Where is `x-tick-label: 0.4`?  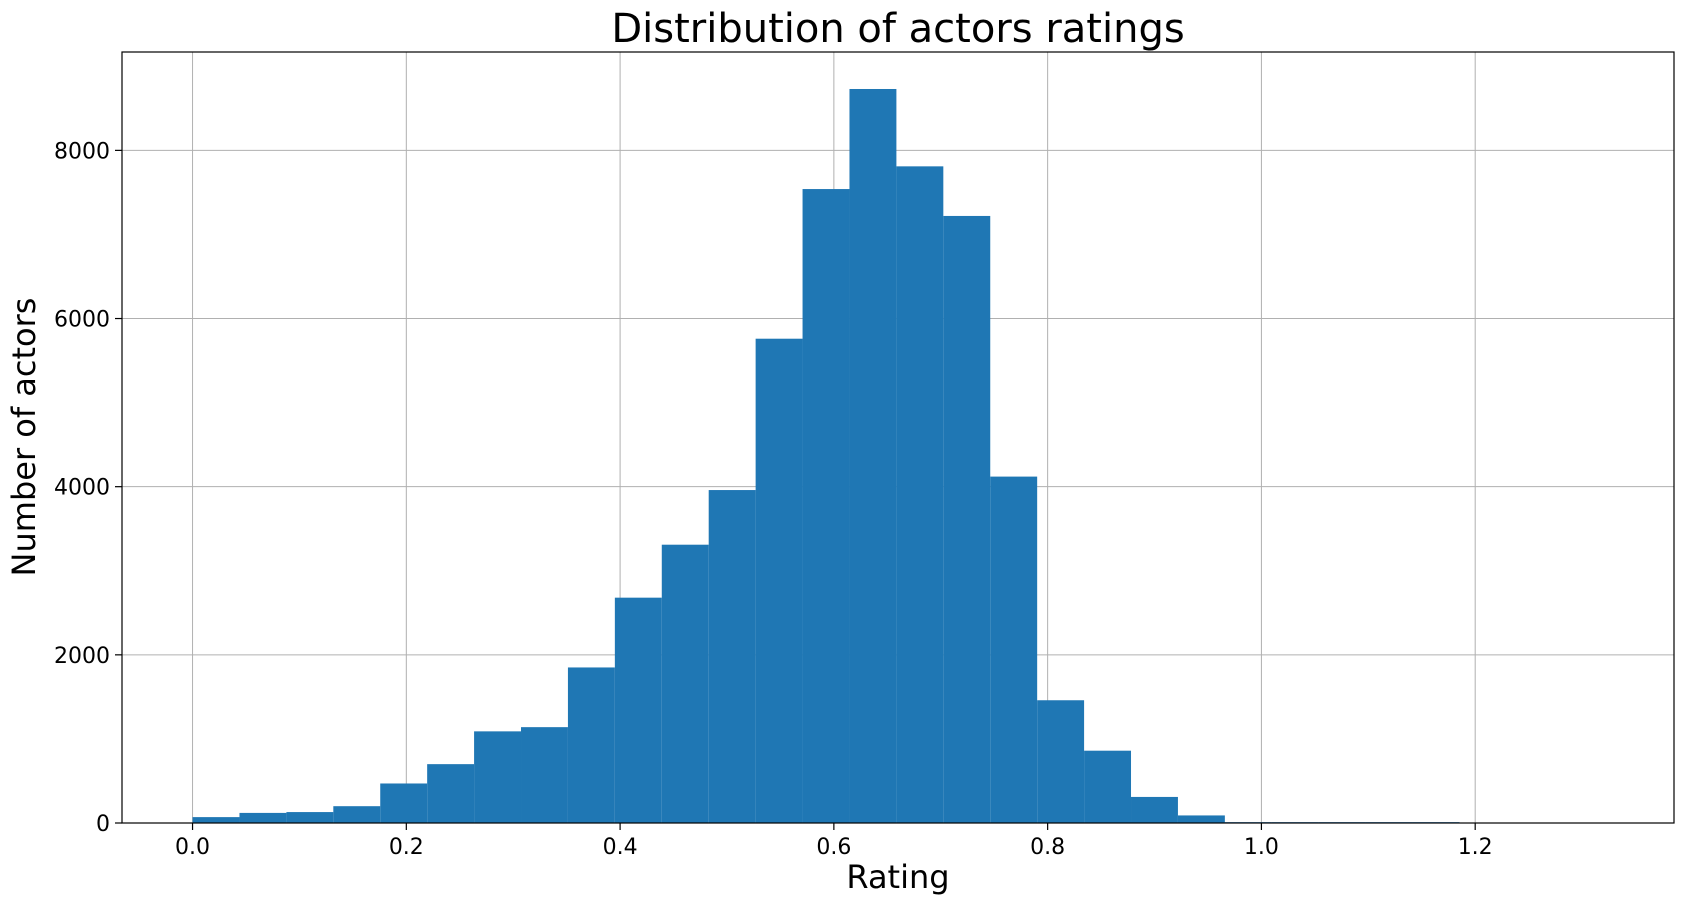 x-tick-label: 0.4 is located at coordinates (620, 847).